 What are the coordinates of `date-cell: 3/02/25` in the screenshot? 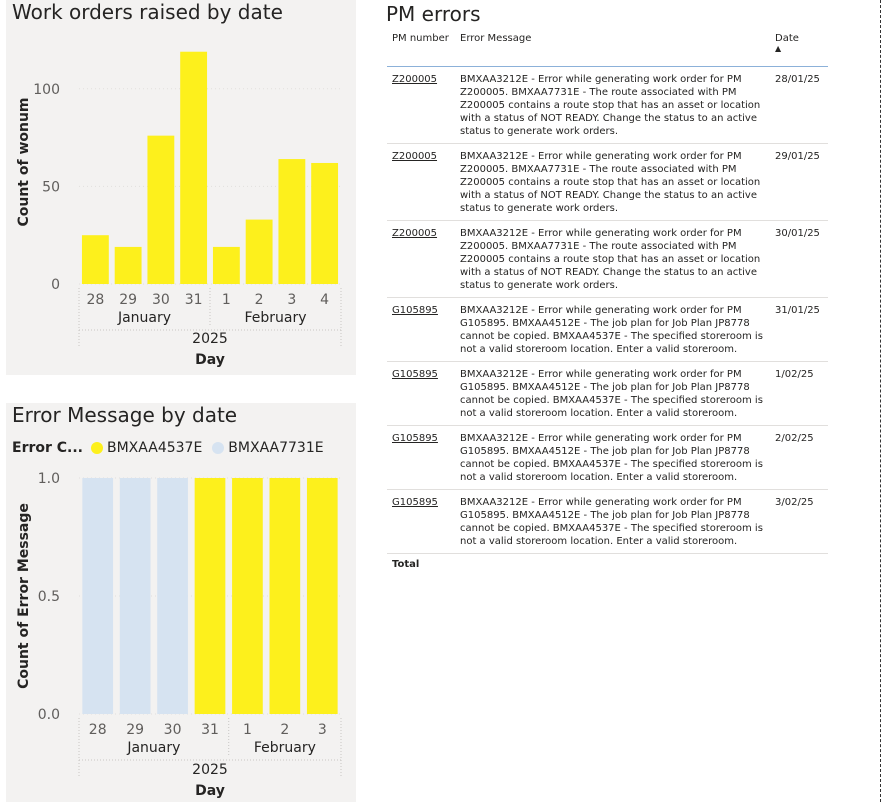 It's located at (799, 521).